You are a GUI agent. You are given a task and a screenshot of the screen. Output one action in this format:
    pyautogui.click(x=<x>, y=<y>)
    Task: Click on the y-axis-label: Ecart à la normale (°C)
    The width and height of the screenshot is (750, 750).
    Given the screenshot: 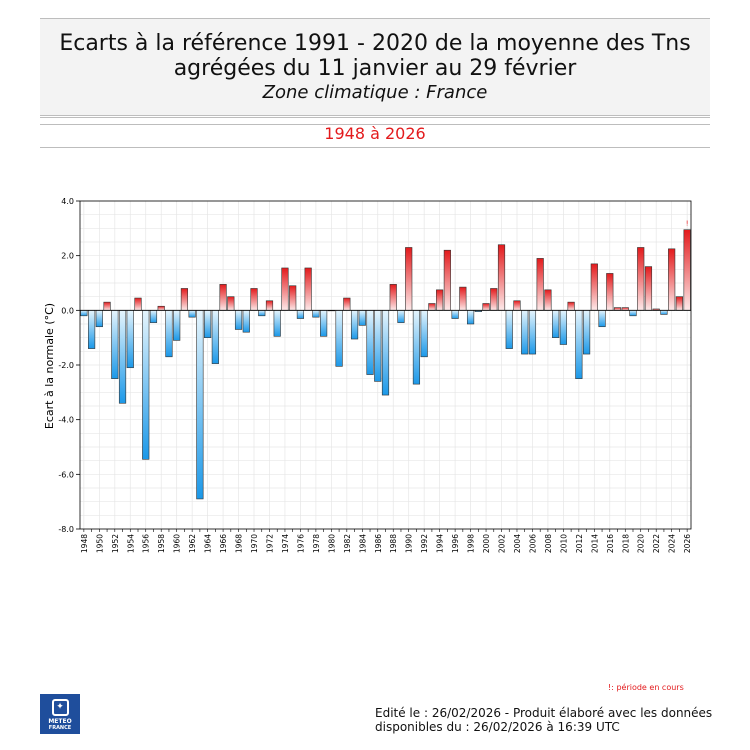 What is the action you would take?
    pyautogui.click(x=49, y=366)
    